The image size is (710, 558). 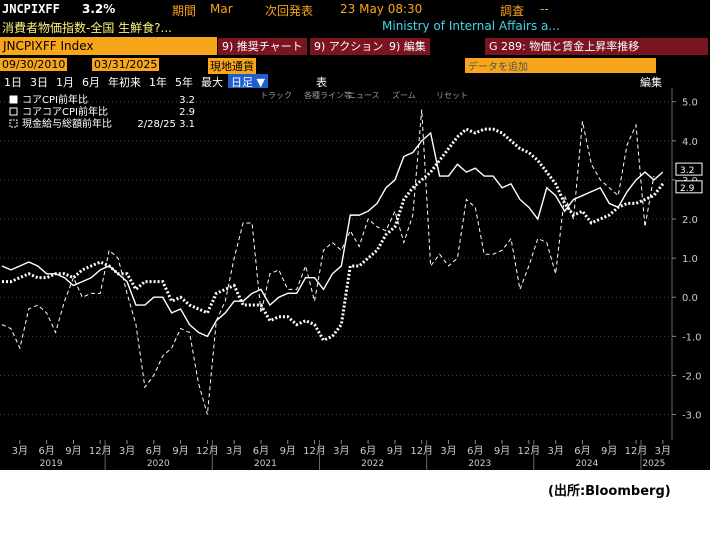 I want to click on tool: ニュース, so click(x=364, y=95).